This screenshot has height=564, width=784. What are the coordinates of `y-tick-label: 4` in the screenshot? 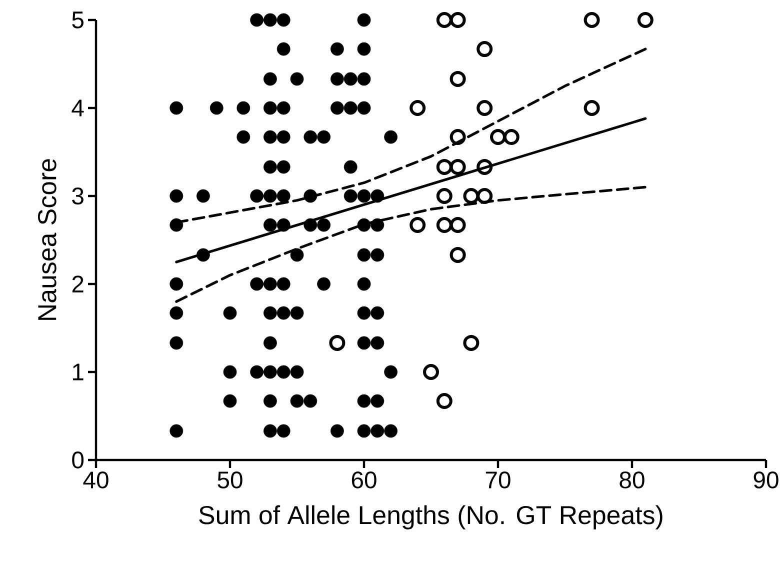 It's located at (78, 108).